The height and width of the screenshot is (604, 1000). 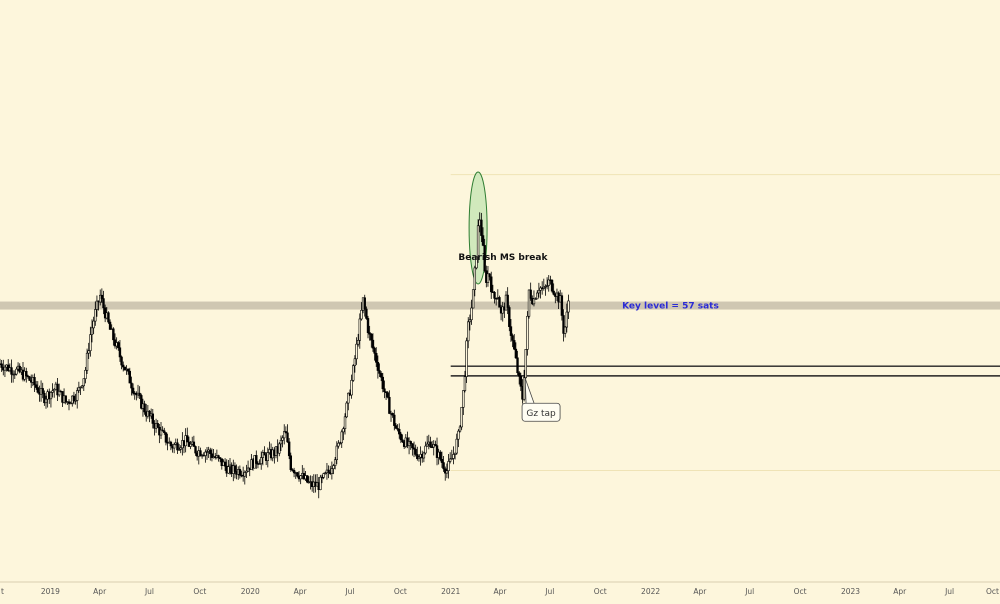 I want to click on x-tick-label: 2020, so click(x=250, y=591).